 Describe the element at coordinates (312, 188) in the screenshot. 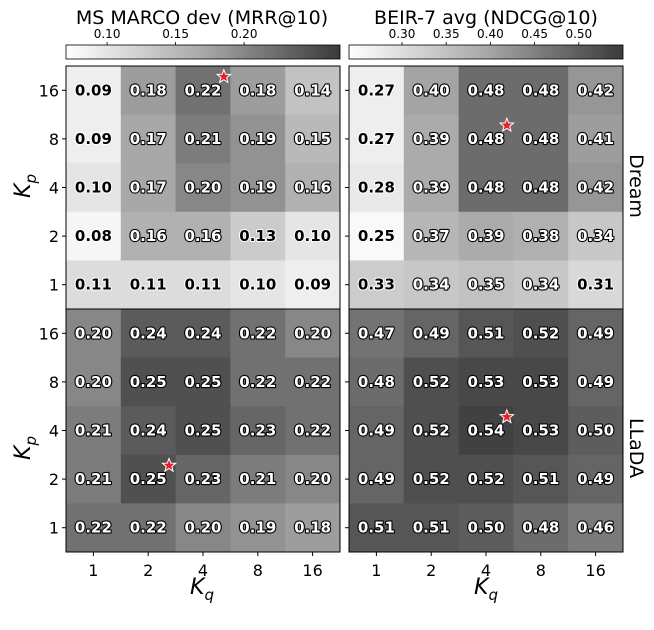

I see `cell-value-label: 0.16` at that location.